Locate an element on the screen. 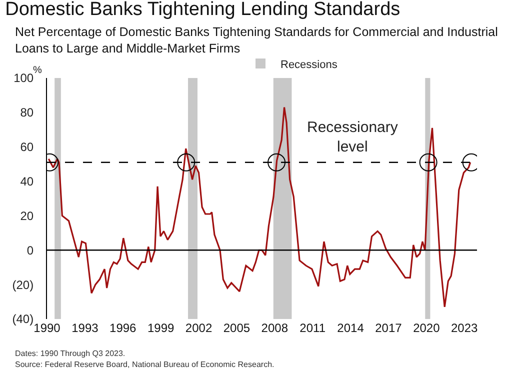 This screenshot has height=373, width=512. y-axis-title: % is located at coordinates (37, 70).